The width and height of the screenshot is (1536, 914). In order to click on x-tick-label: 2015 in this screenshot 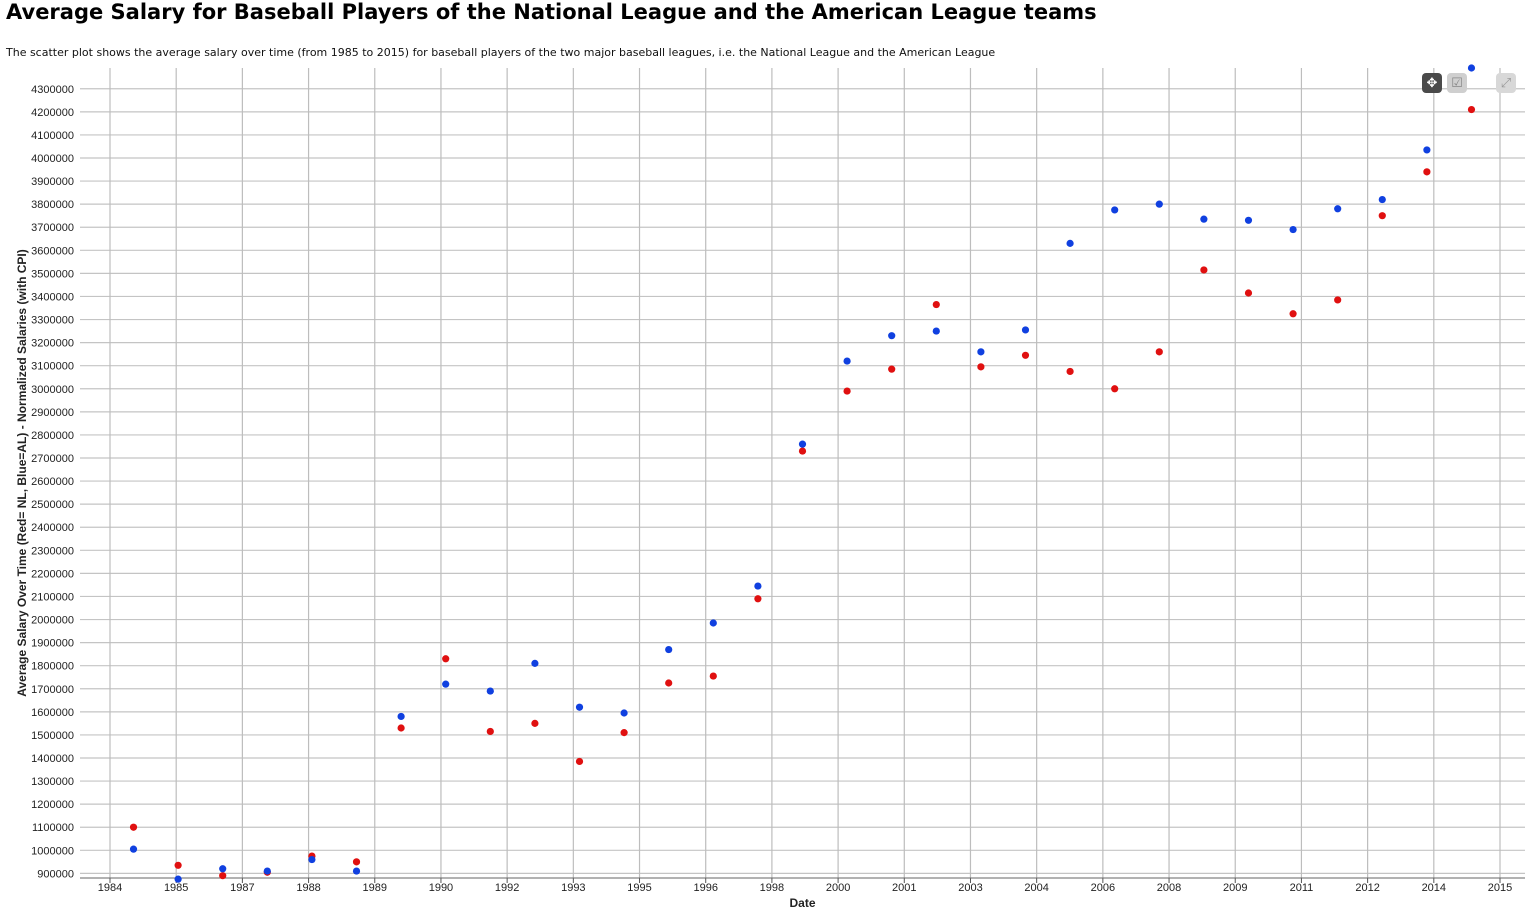, I will do `click(1500, 888)`.